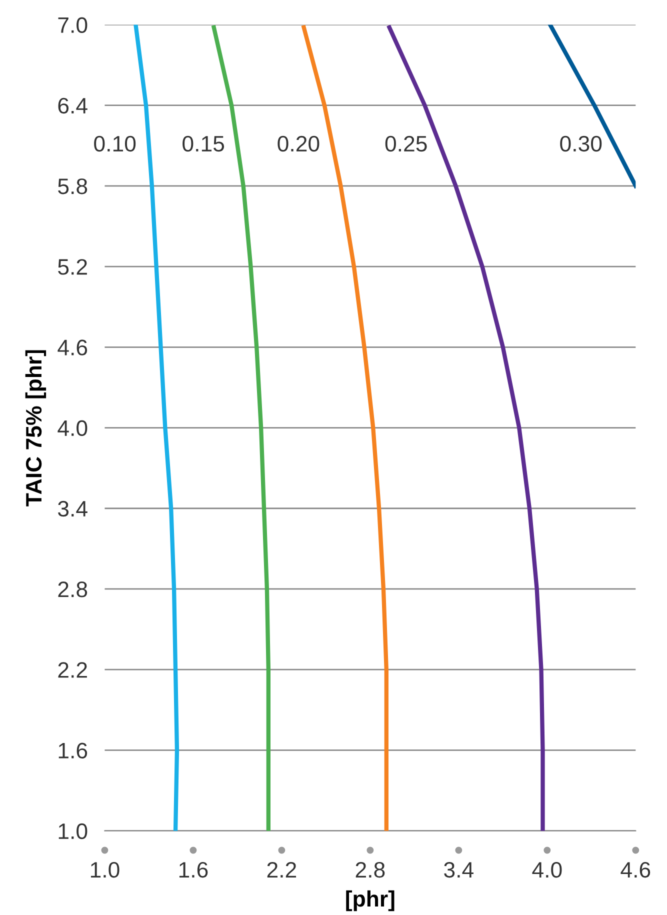  What do you see at coordinates (73, 186) in the screenshot?
I see `y-tick-label: 5.8` at bounding box center [73, 186].